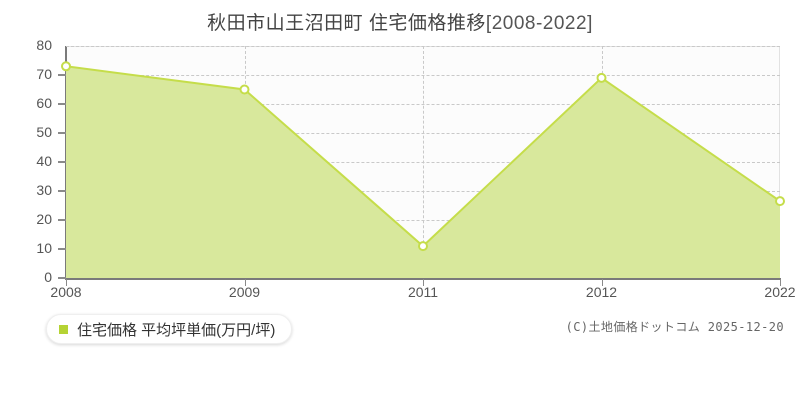 This screenshot has width=800, height=400. Describe the element at coordinates (48, 277) in the screenshot. I see `y-tick-label: 0` at that location.